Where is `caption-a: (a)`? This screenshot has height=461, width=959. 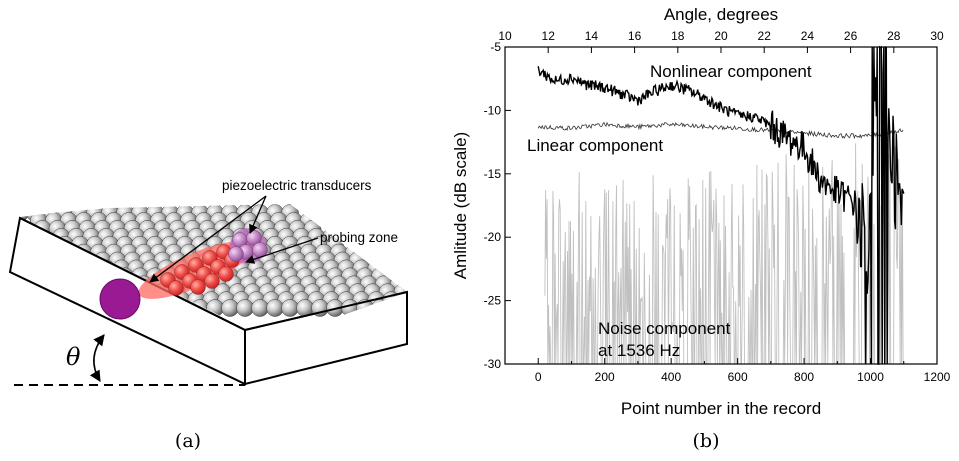
caption-a: (a) is located at coordinates (188, 441).